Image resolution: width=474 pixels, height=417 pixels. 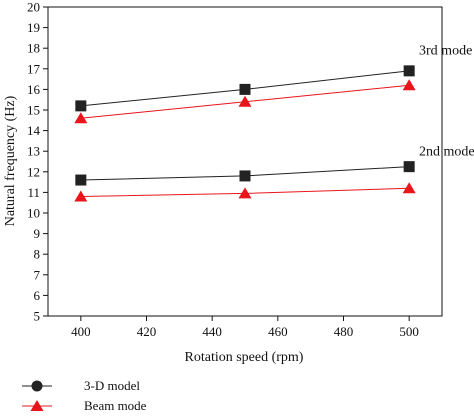 What do you see at coordinates (33, 7) in the screenshot?
I see `y-tick-label: 20` at bounding box center [33, 7].